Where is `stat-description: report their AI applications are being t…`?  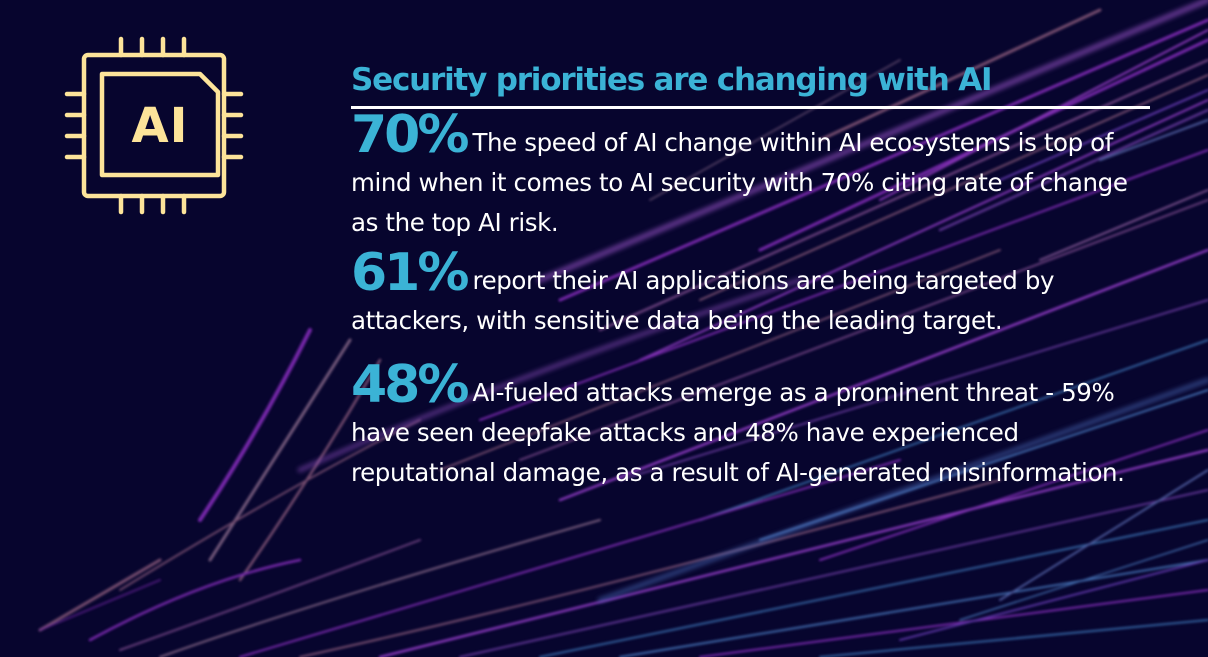
stat-description: report their AI applications are being t… is located at coordinates (703, 300).